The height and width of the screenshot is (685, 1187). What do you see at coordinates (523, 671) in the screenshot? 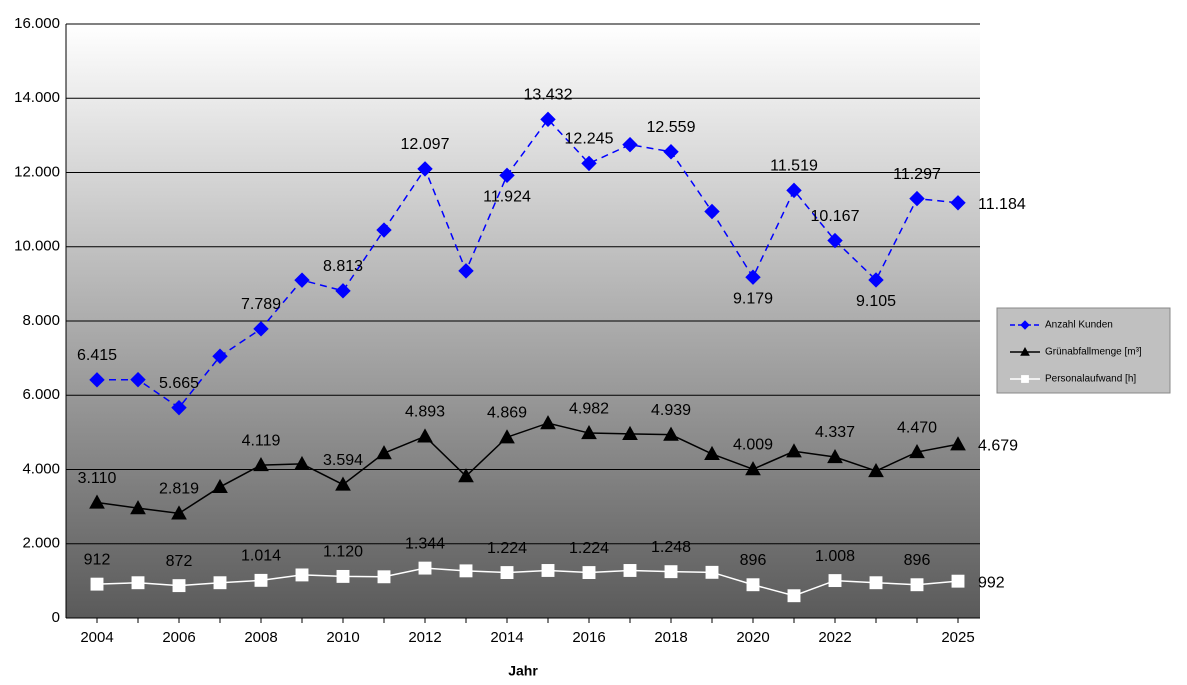
I see `x-axis-title: Jahr` at bounding box center [523, 671].